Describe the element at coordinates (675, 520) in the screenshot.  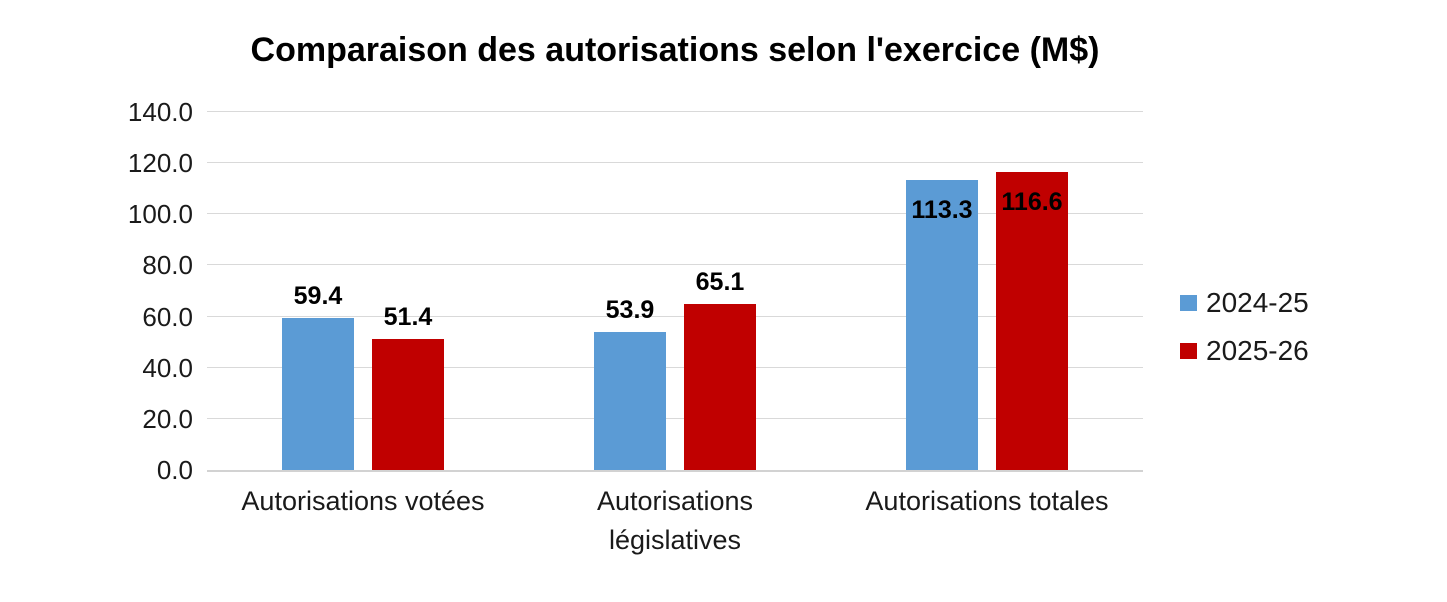
I see `x-axis-category-label: Autorisations législatives` at that location.